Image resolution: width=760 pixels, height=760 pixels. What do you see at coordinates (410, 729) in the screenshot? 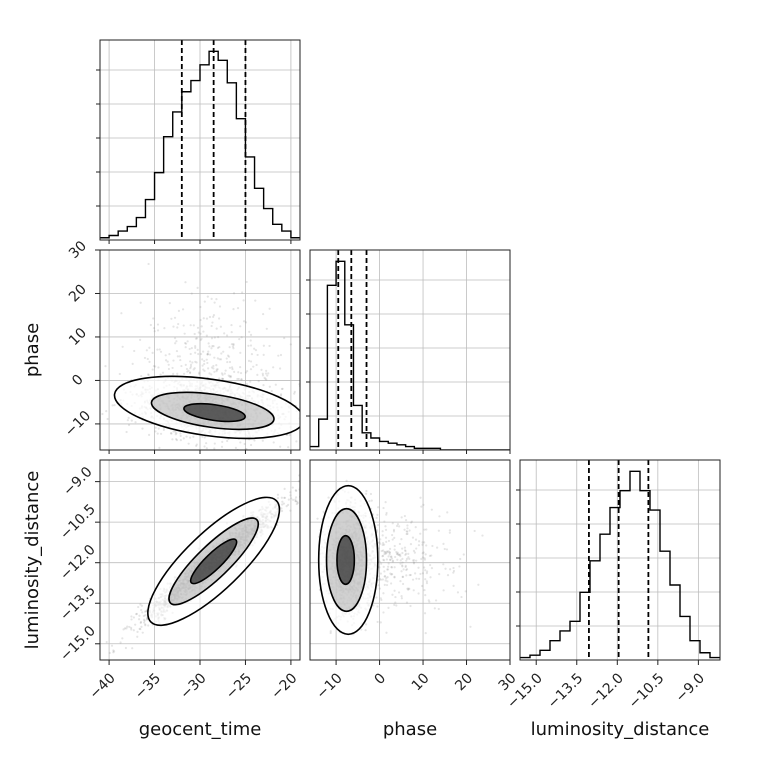
I see `xlabel-phase: phase` at bounding box center [410, 729].